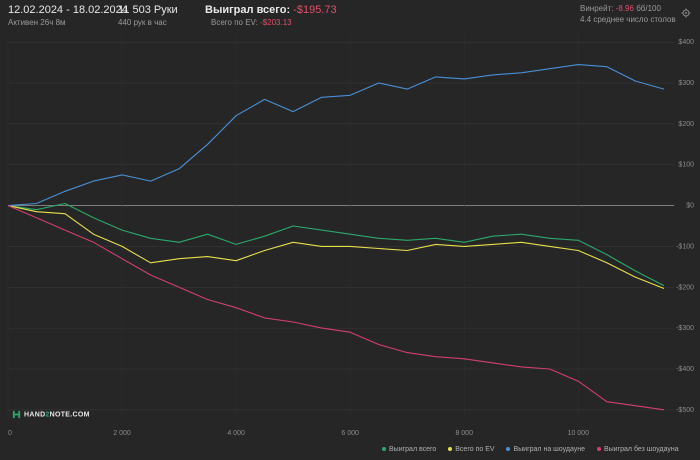 The height and width of the screenshot is (460, 700). What do you see at coordinates (315, 10) in the screenshot?
I see `won-value: -$195.73` at bounding box center [315, 10].